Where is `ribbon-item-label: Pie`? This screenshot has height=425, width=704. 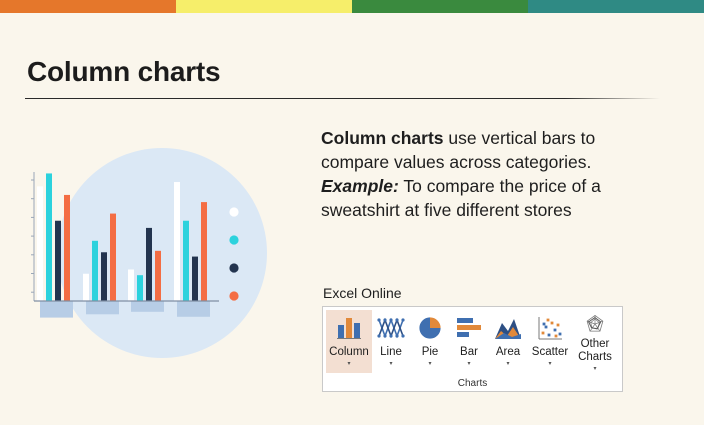
ribbon-item-label: Pie is located at coordinates (430, 352).